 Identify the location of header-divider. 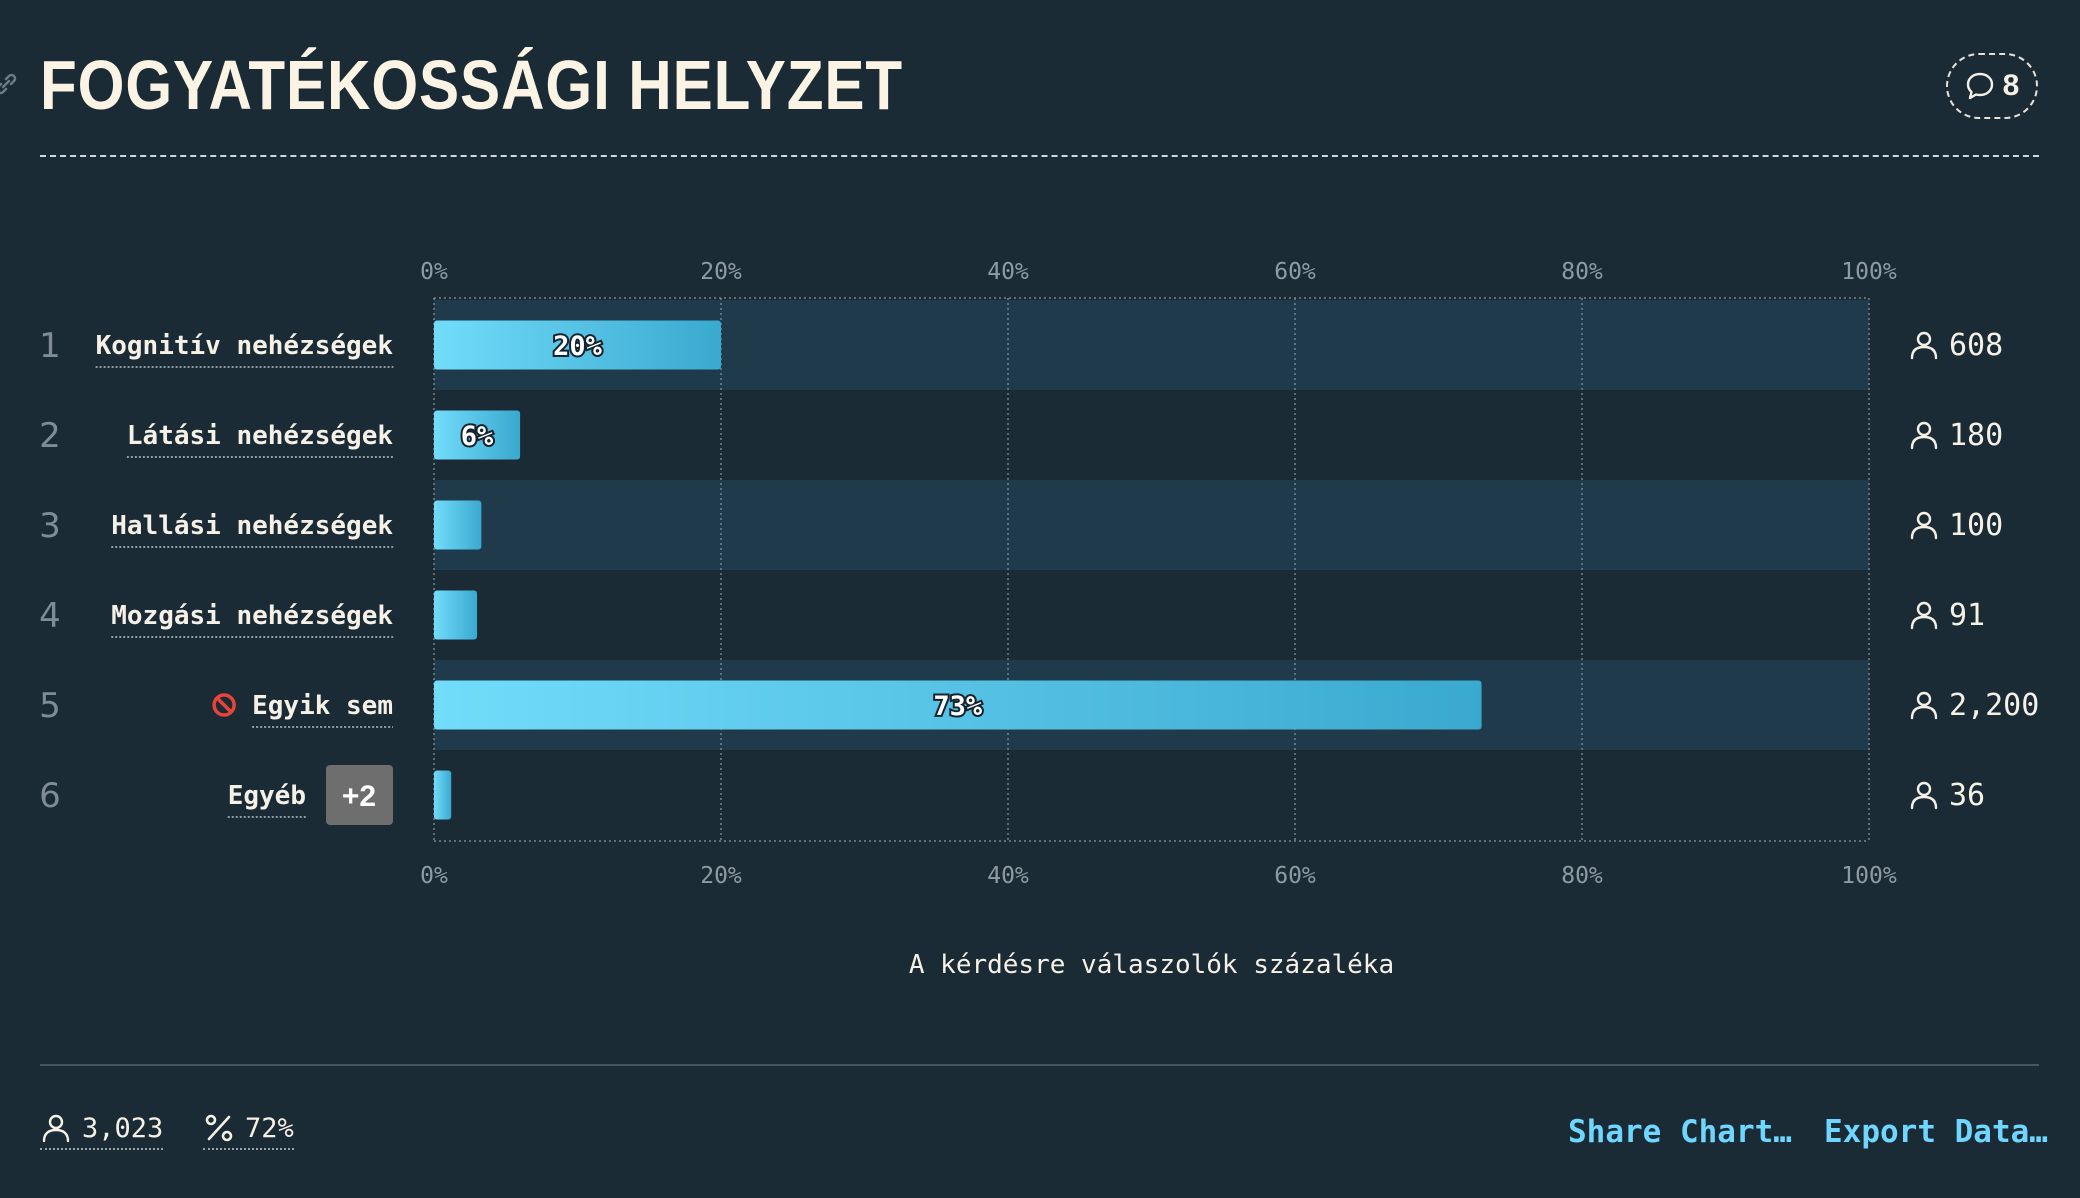
(1039, 156).